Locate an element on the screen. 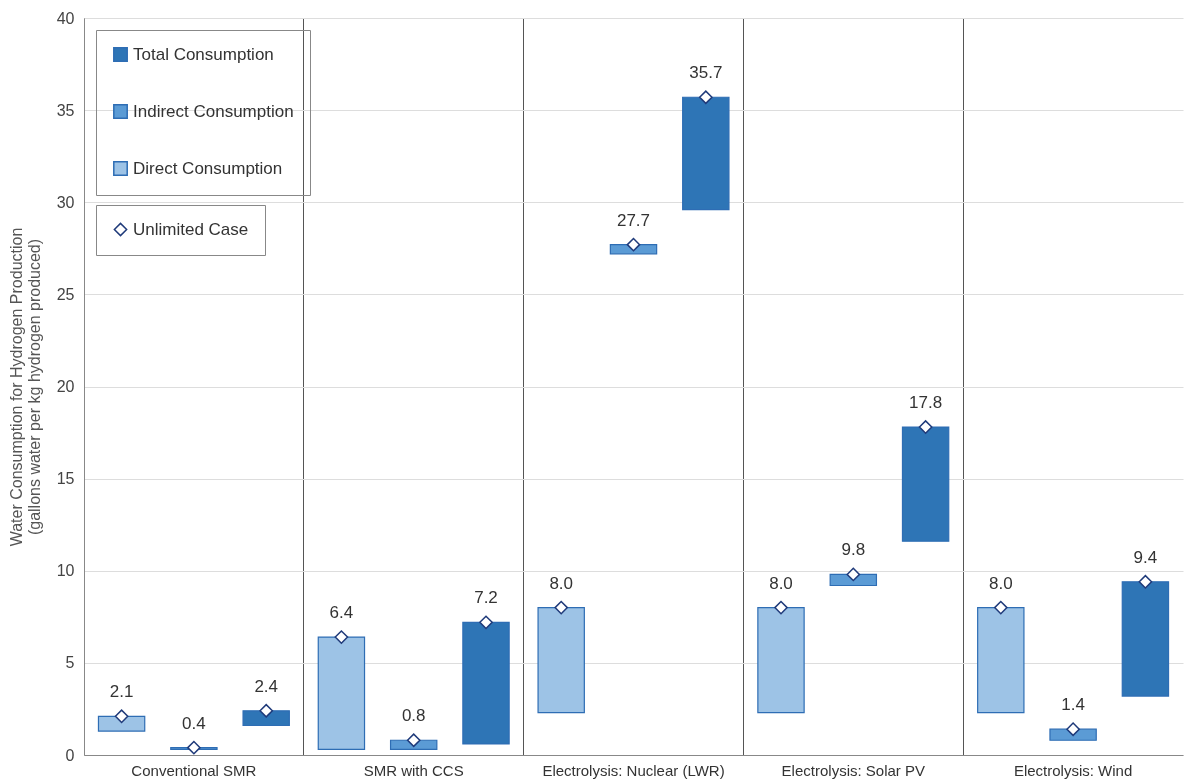 The width and height of the screenshot is (1191, 784). x-tick-label: Electrolysis: Solar PV is located at coordinates (853, 770).